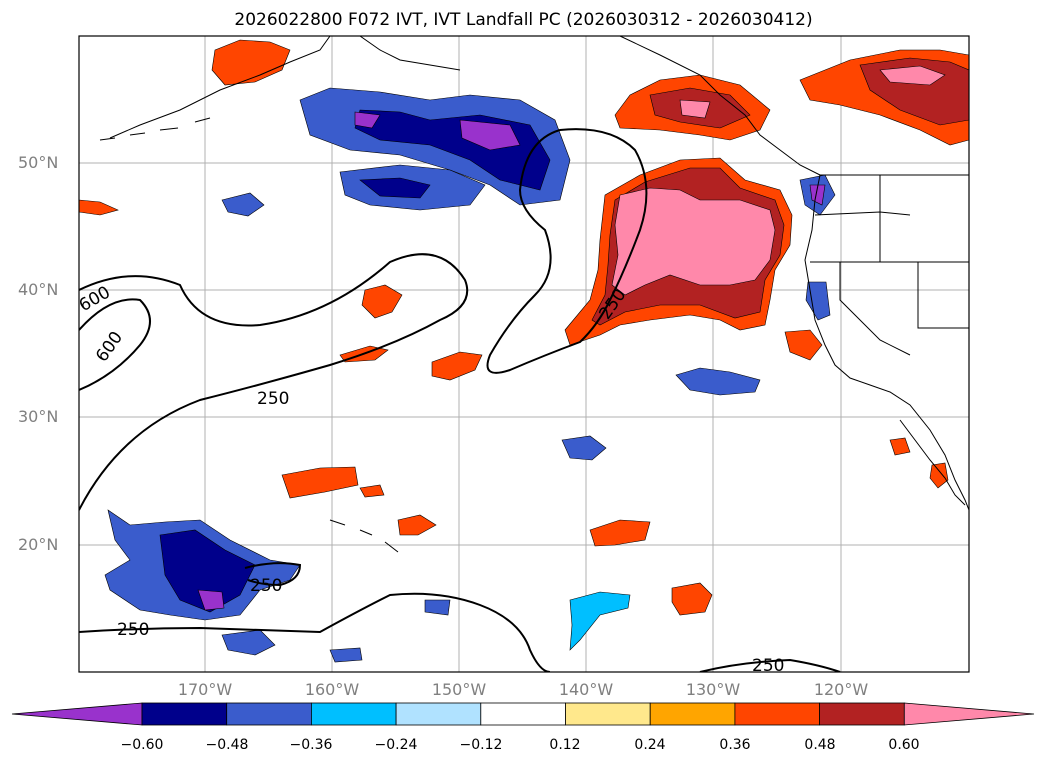 The width and height of the screenshot is (1047, 765). Describe the element at coordinates (904, 745) in the screenshot. I see `colorbar-tick: 0.60` at that location.